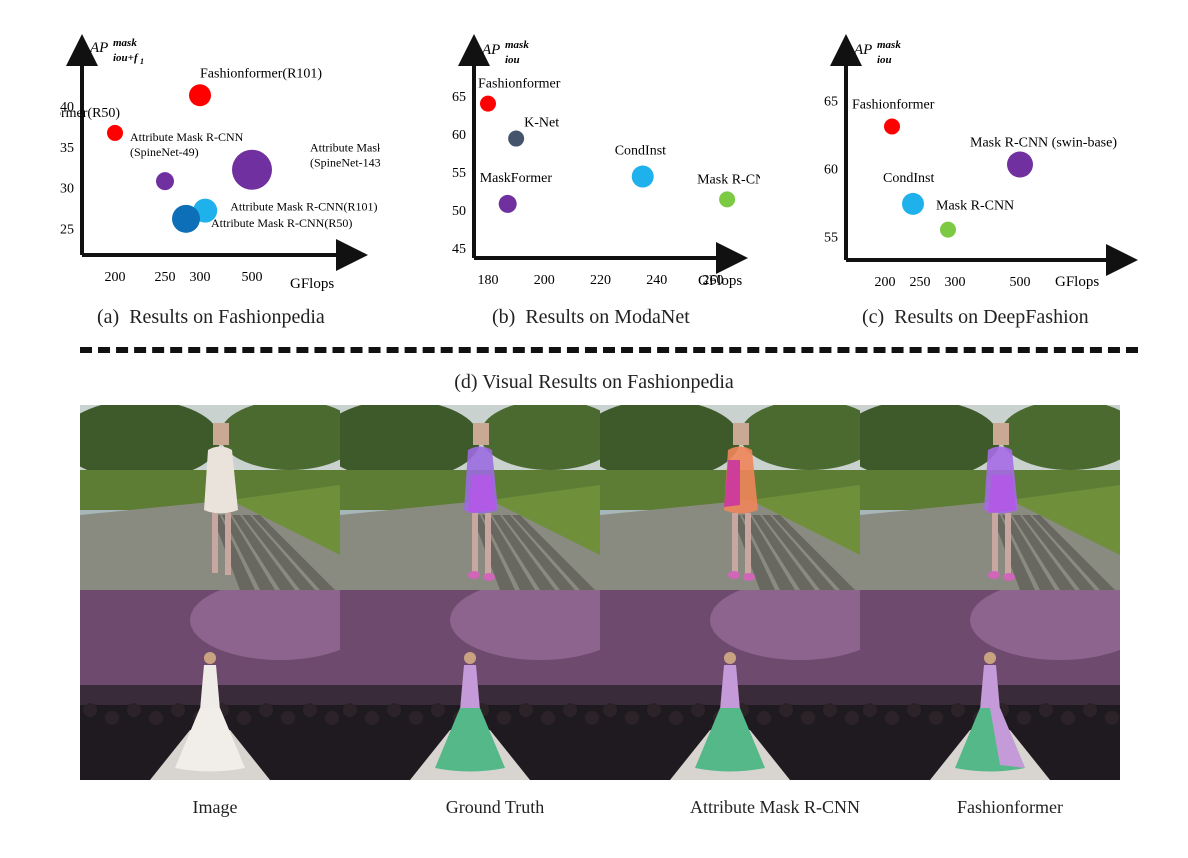  Describe the element at coordinates (656, 280) in the screenshot. I see `x-tick-label: 240` at that location.